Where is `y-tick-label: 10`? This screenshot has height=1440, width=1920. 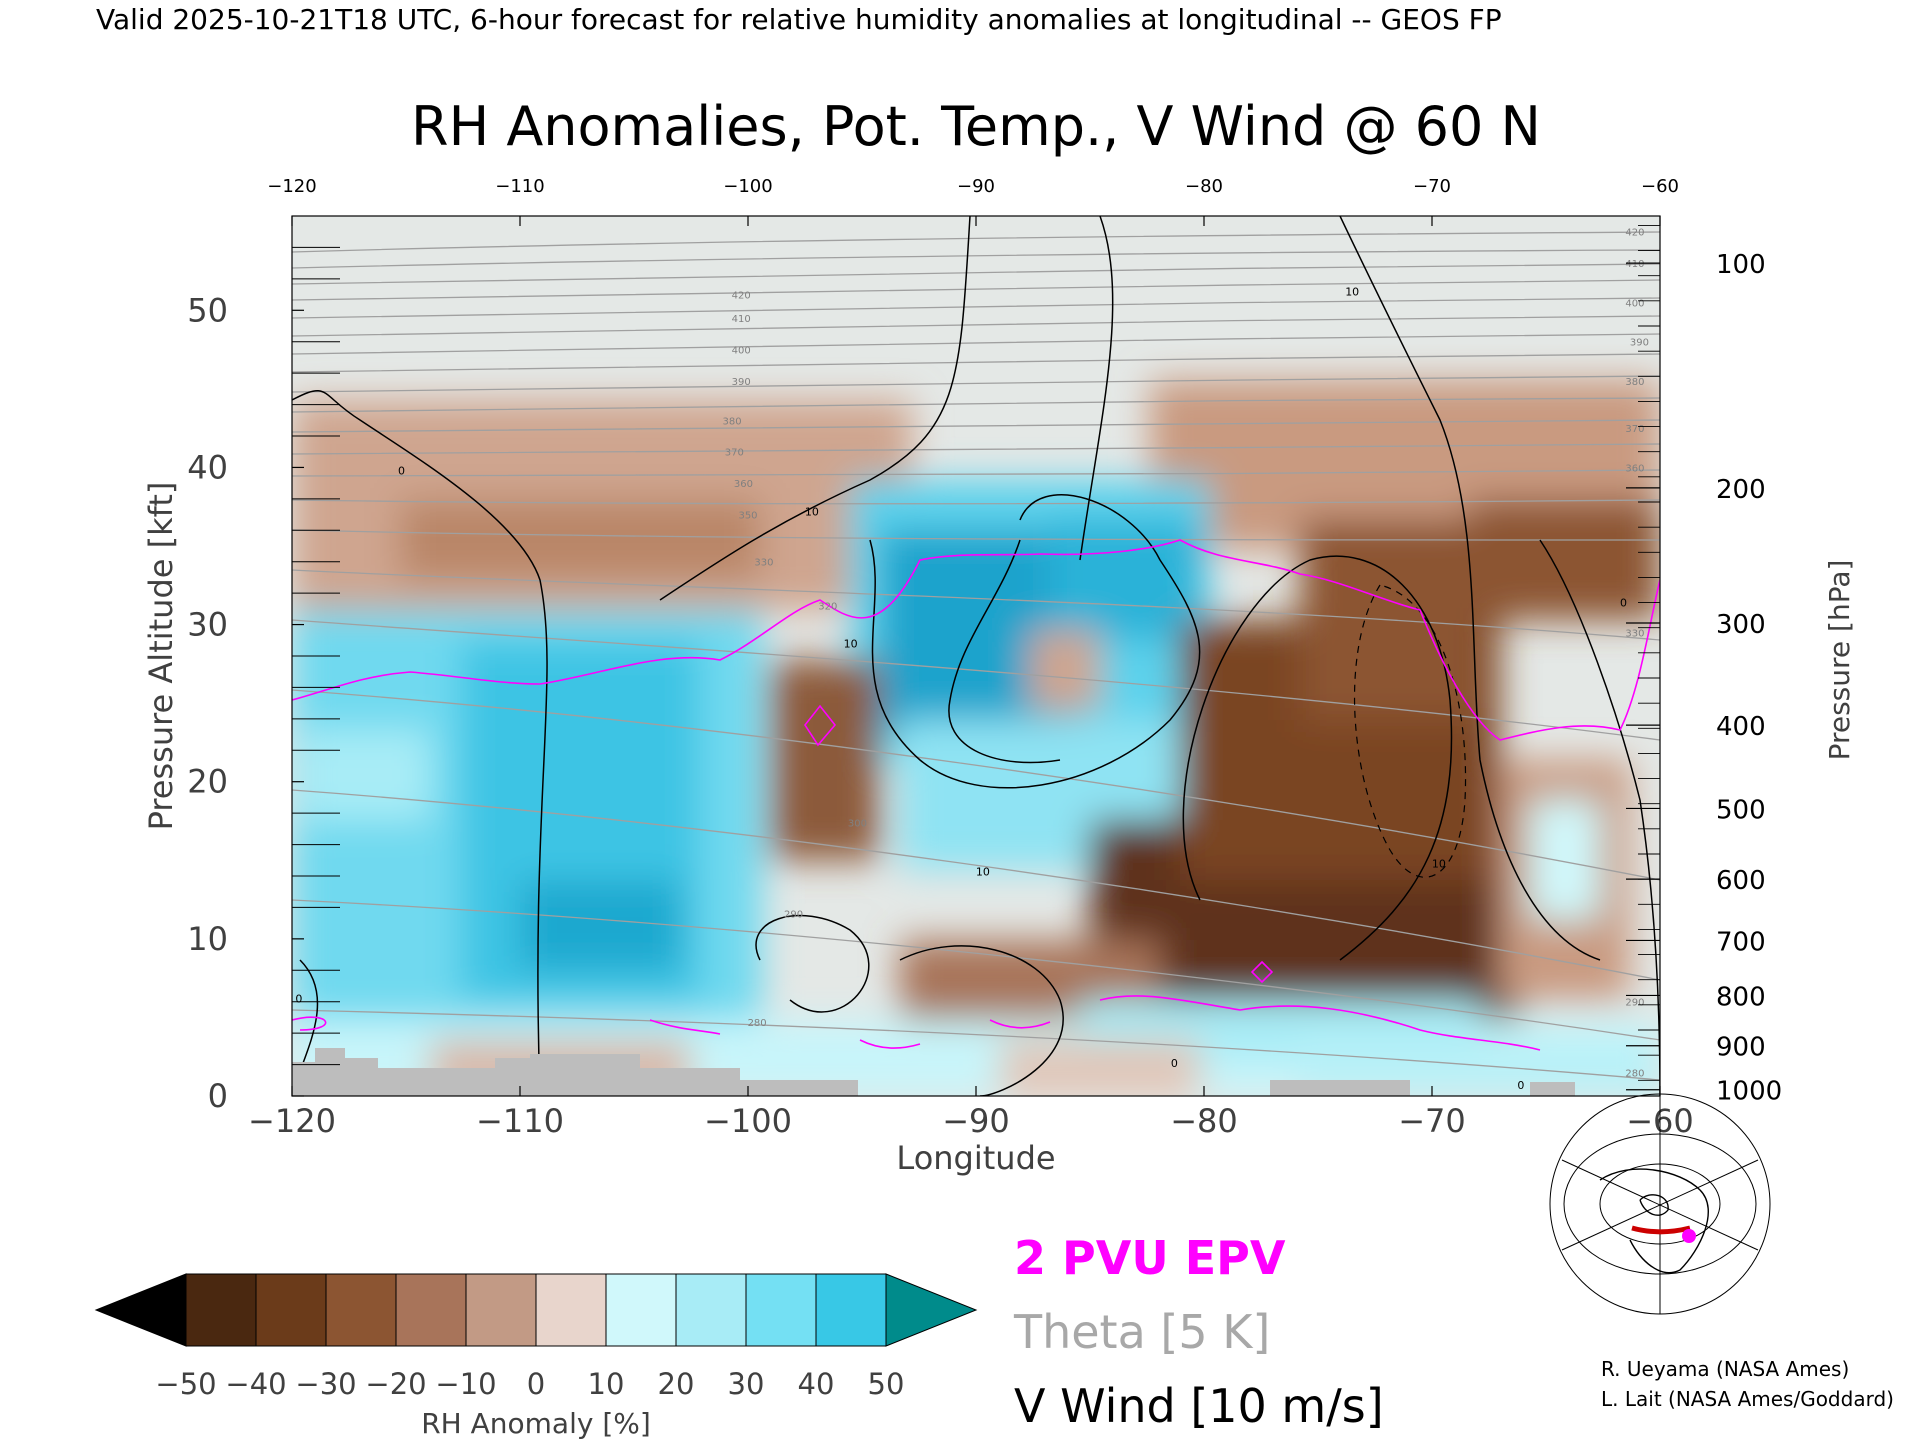 y-tick-label: 10 is located at coordinates (207, 939).